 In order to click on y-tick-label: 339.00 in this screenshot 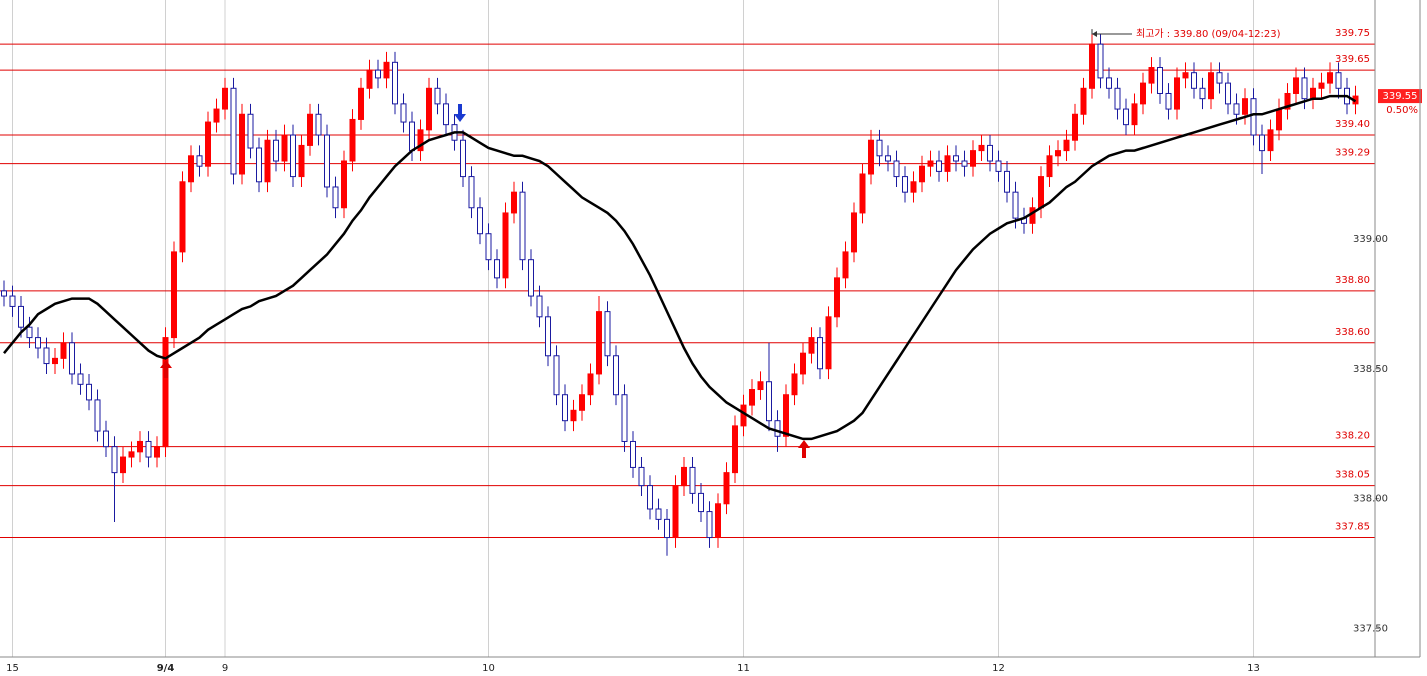, I will do `click(1370, 239)`.